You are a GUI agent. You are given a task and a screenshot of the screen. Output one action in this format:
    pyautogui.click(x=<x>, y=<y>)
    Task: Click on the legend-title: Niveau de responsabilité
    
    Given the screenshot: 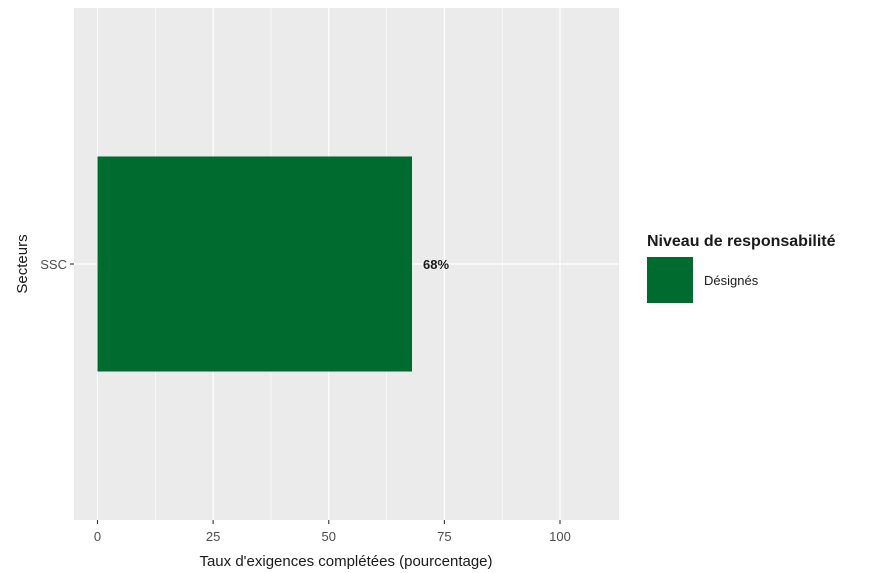 What is the action you would take?
    pyautogui.click(x=741, y=241)
    